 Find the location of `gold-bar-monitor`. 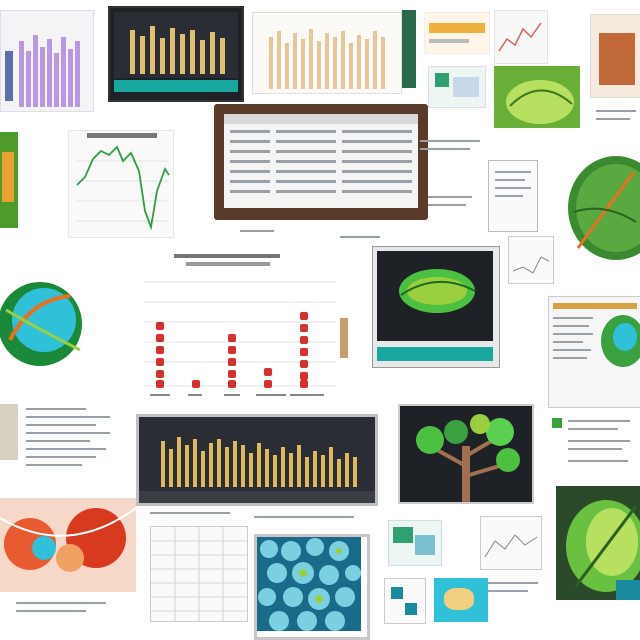

gold-bar-monitor is located at coordinates (176, 54).